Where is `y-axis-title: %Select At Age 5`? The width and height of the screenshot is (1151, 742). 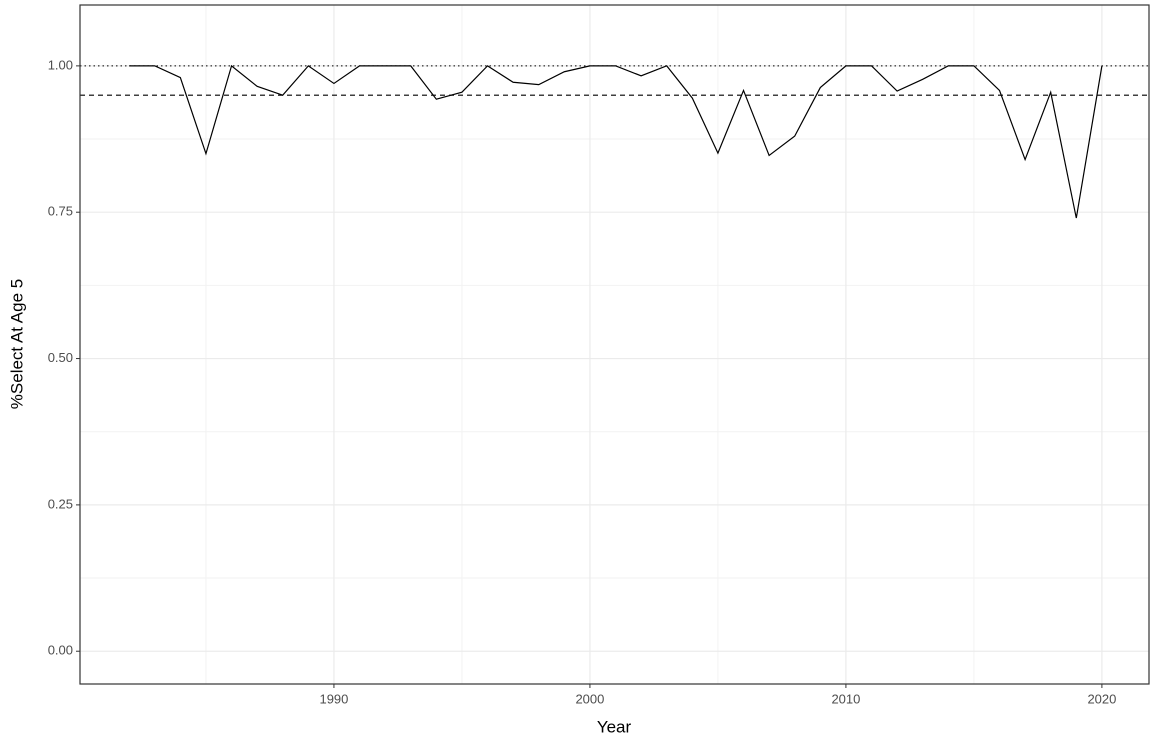 y-axis-title: %Select At Age 5 is located at coordinates (16, 344).